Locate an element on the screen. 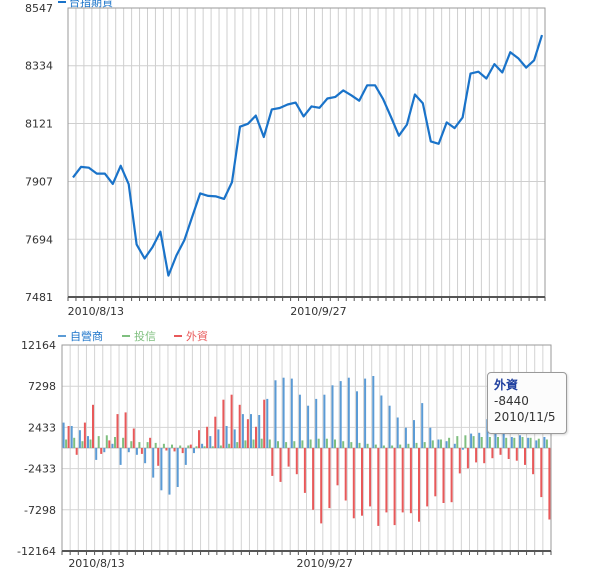 The width and height of the screenshot is (600, 570). data-tooltip: 外資 -8440 2010/11/5 is located at coordinates (527, 403).